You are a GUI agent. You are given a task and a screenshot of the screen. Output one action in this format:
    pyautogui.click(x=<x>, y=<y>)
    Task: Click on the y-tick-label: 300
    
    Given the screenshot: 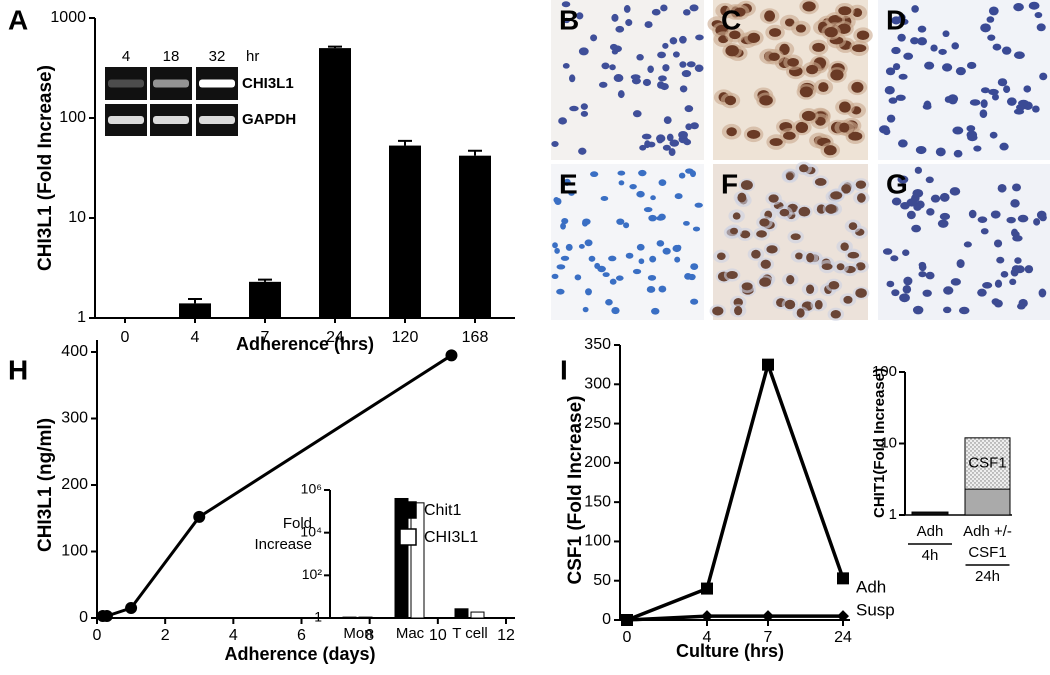 What is the action you would take?
    pyautogui.click(x=597, y=384)
    